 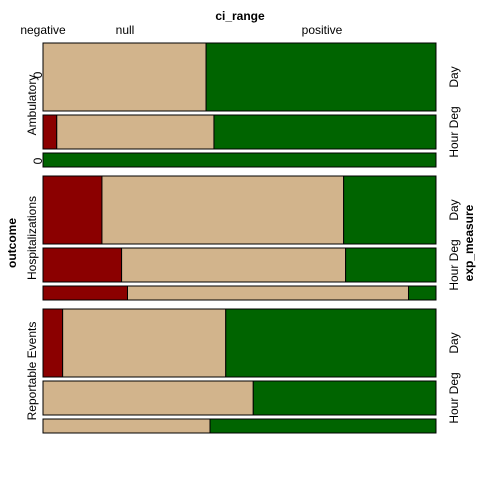 I want to click on mosaic-tile-reportable-events-hour-deg-positive, so click(x=344, y=398).